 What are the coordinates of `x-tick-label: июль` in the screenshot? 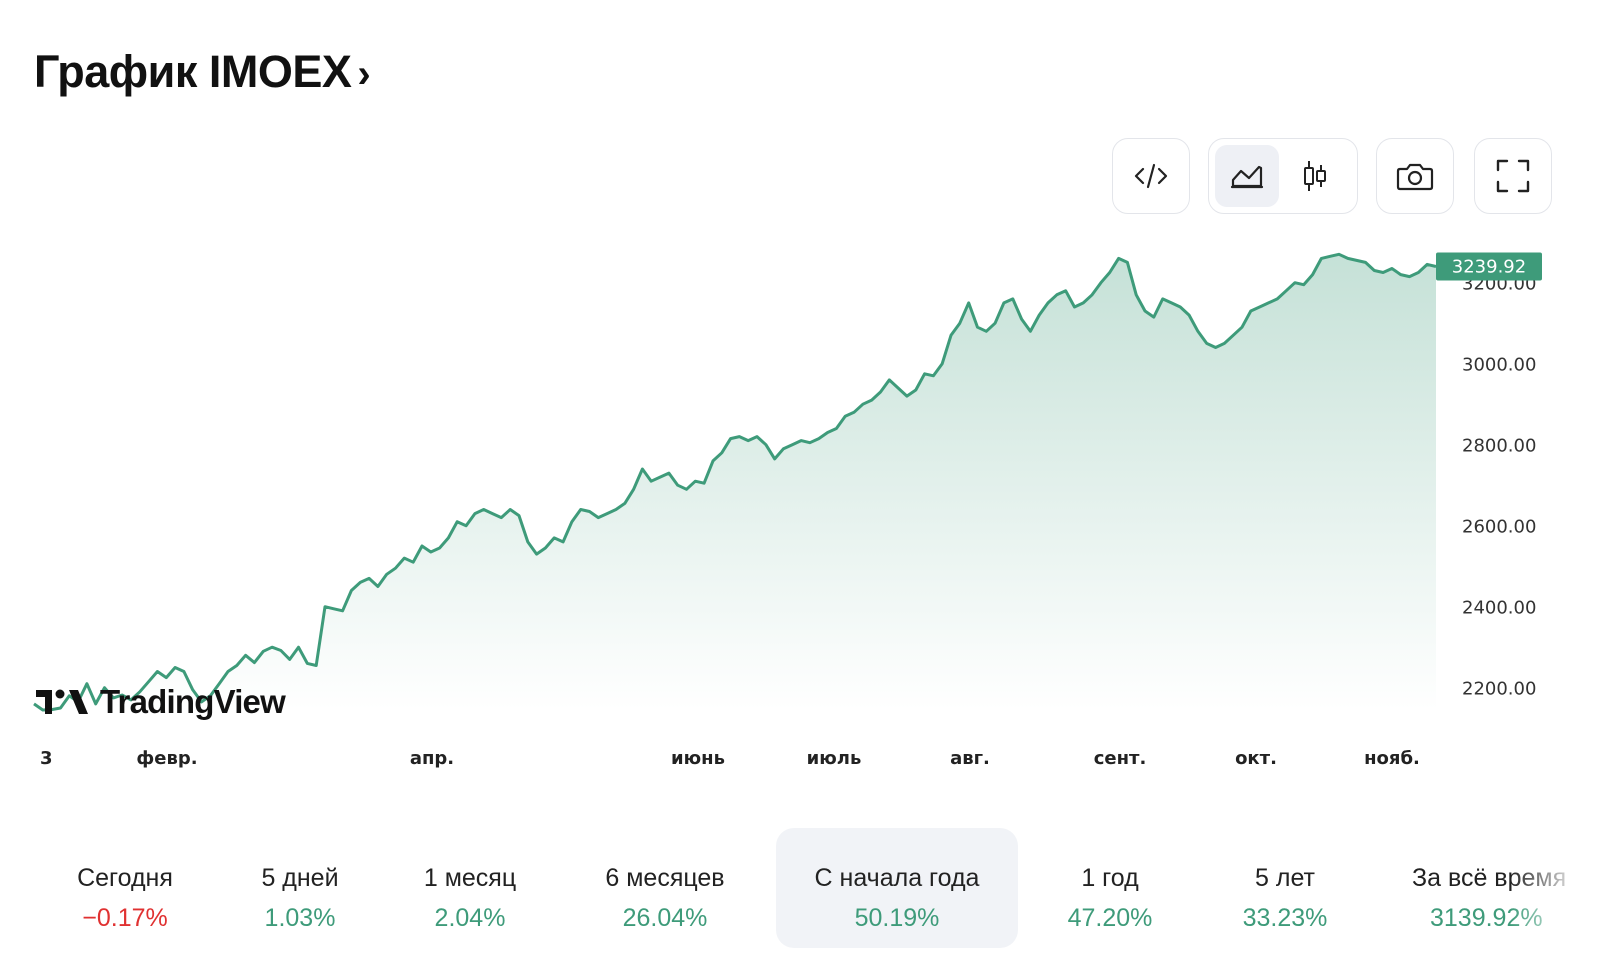 It's located at (834, 758).